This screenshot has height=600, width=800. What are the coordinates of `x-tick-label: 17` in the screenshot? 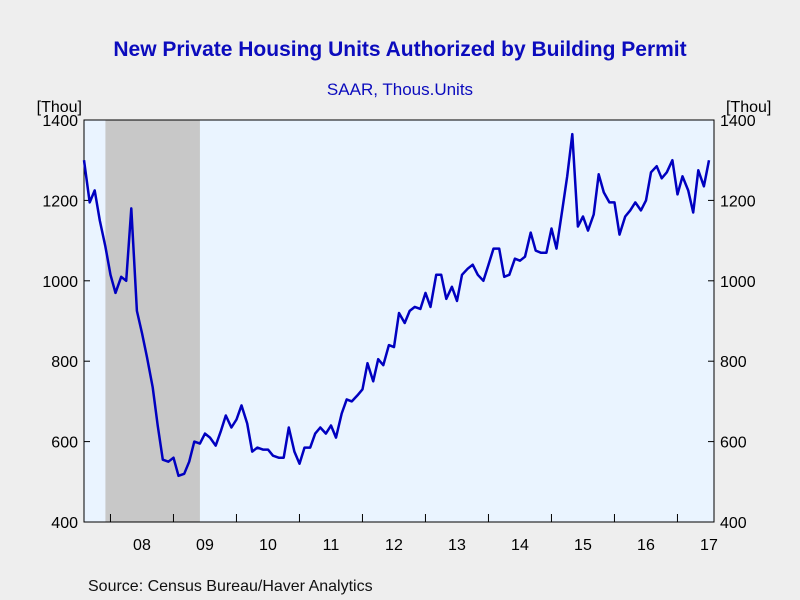 It's located at (709, 545).